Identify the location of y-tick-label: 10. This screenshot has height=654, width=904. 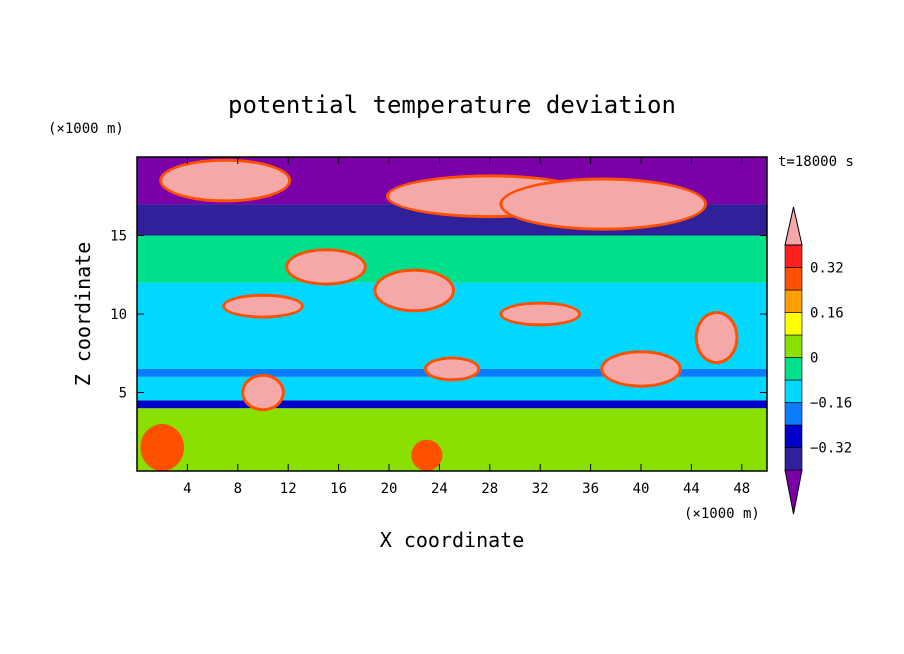
(118, 315).